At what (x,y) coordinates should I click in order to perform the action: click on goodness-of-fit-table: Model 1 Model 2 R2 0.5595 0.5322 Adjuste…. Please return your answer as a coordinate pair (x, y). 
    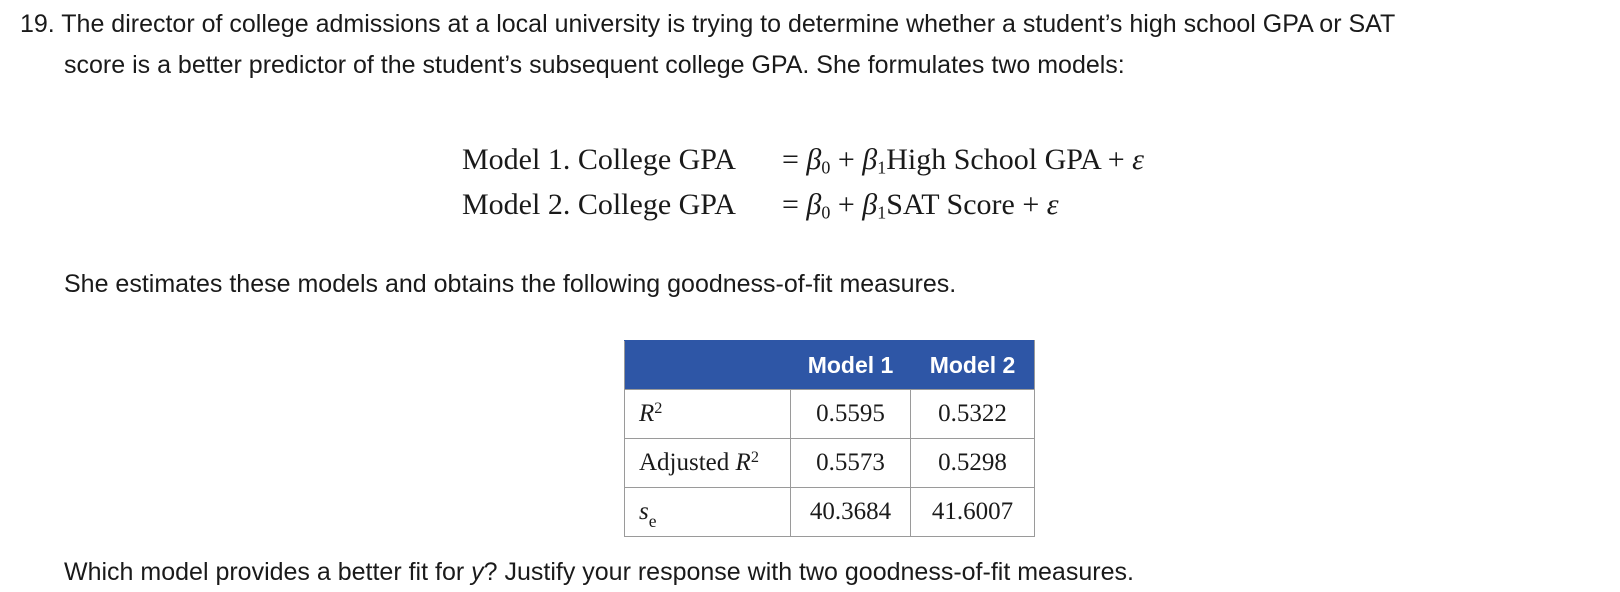
    Looking at the image, I should click on (829, 438).